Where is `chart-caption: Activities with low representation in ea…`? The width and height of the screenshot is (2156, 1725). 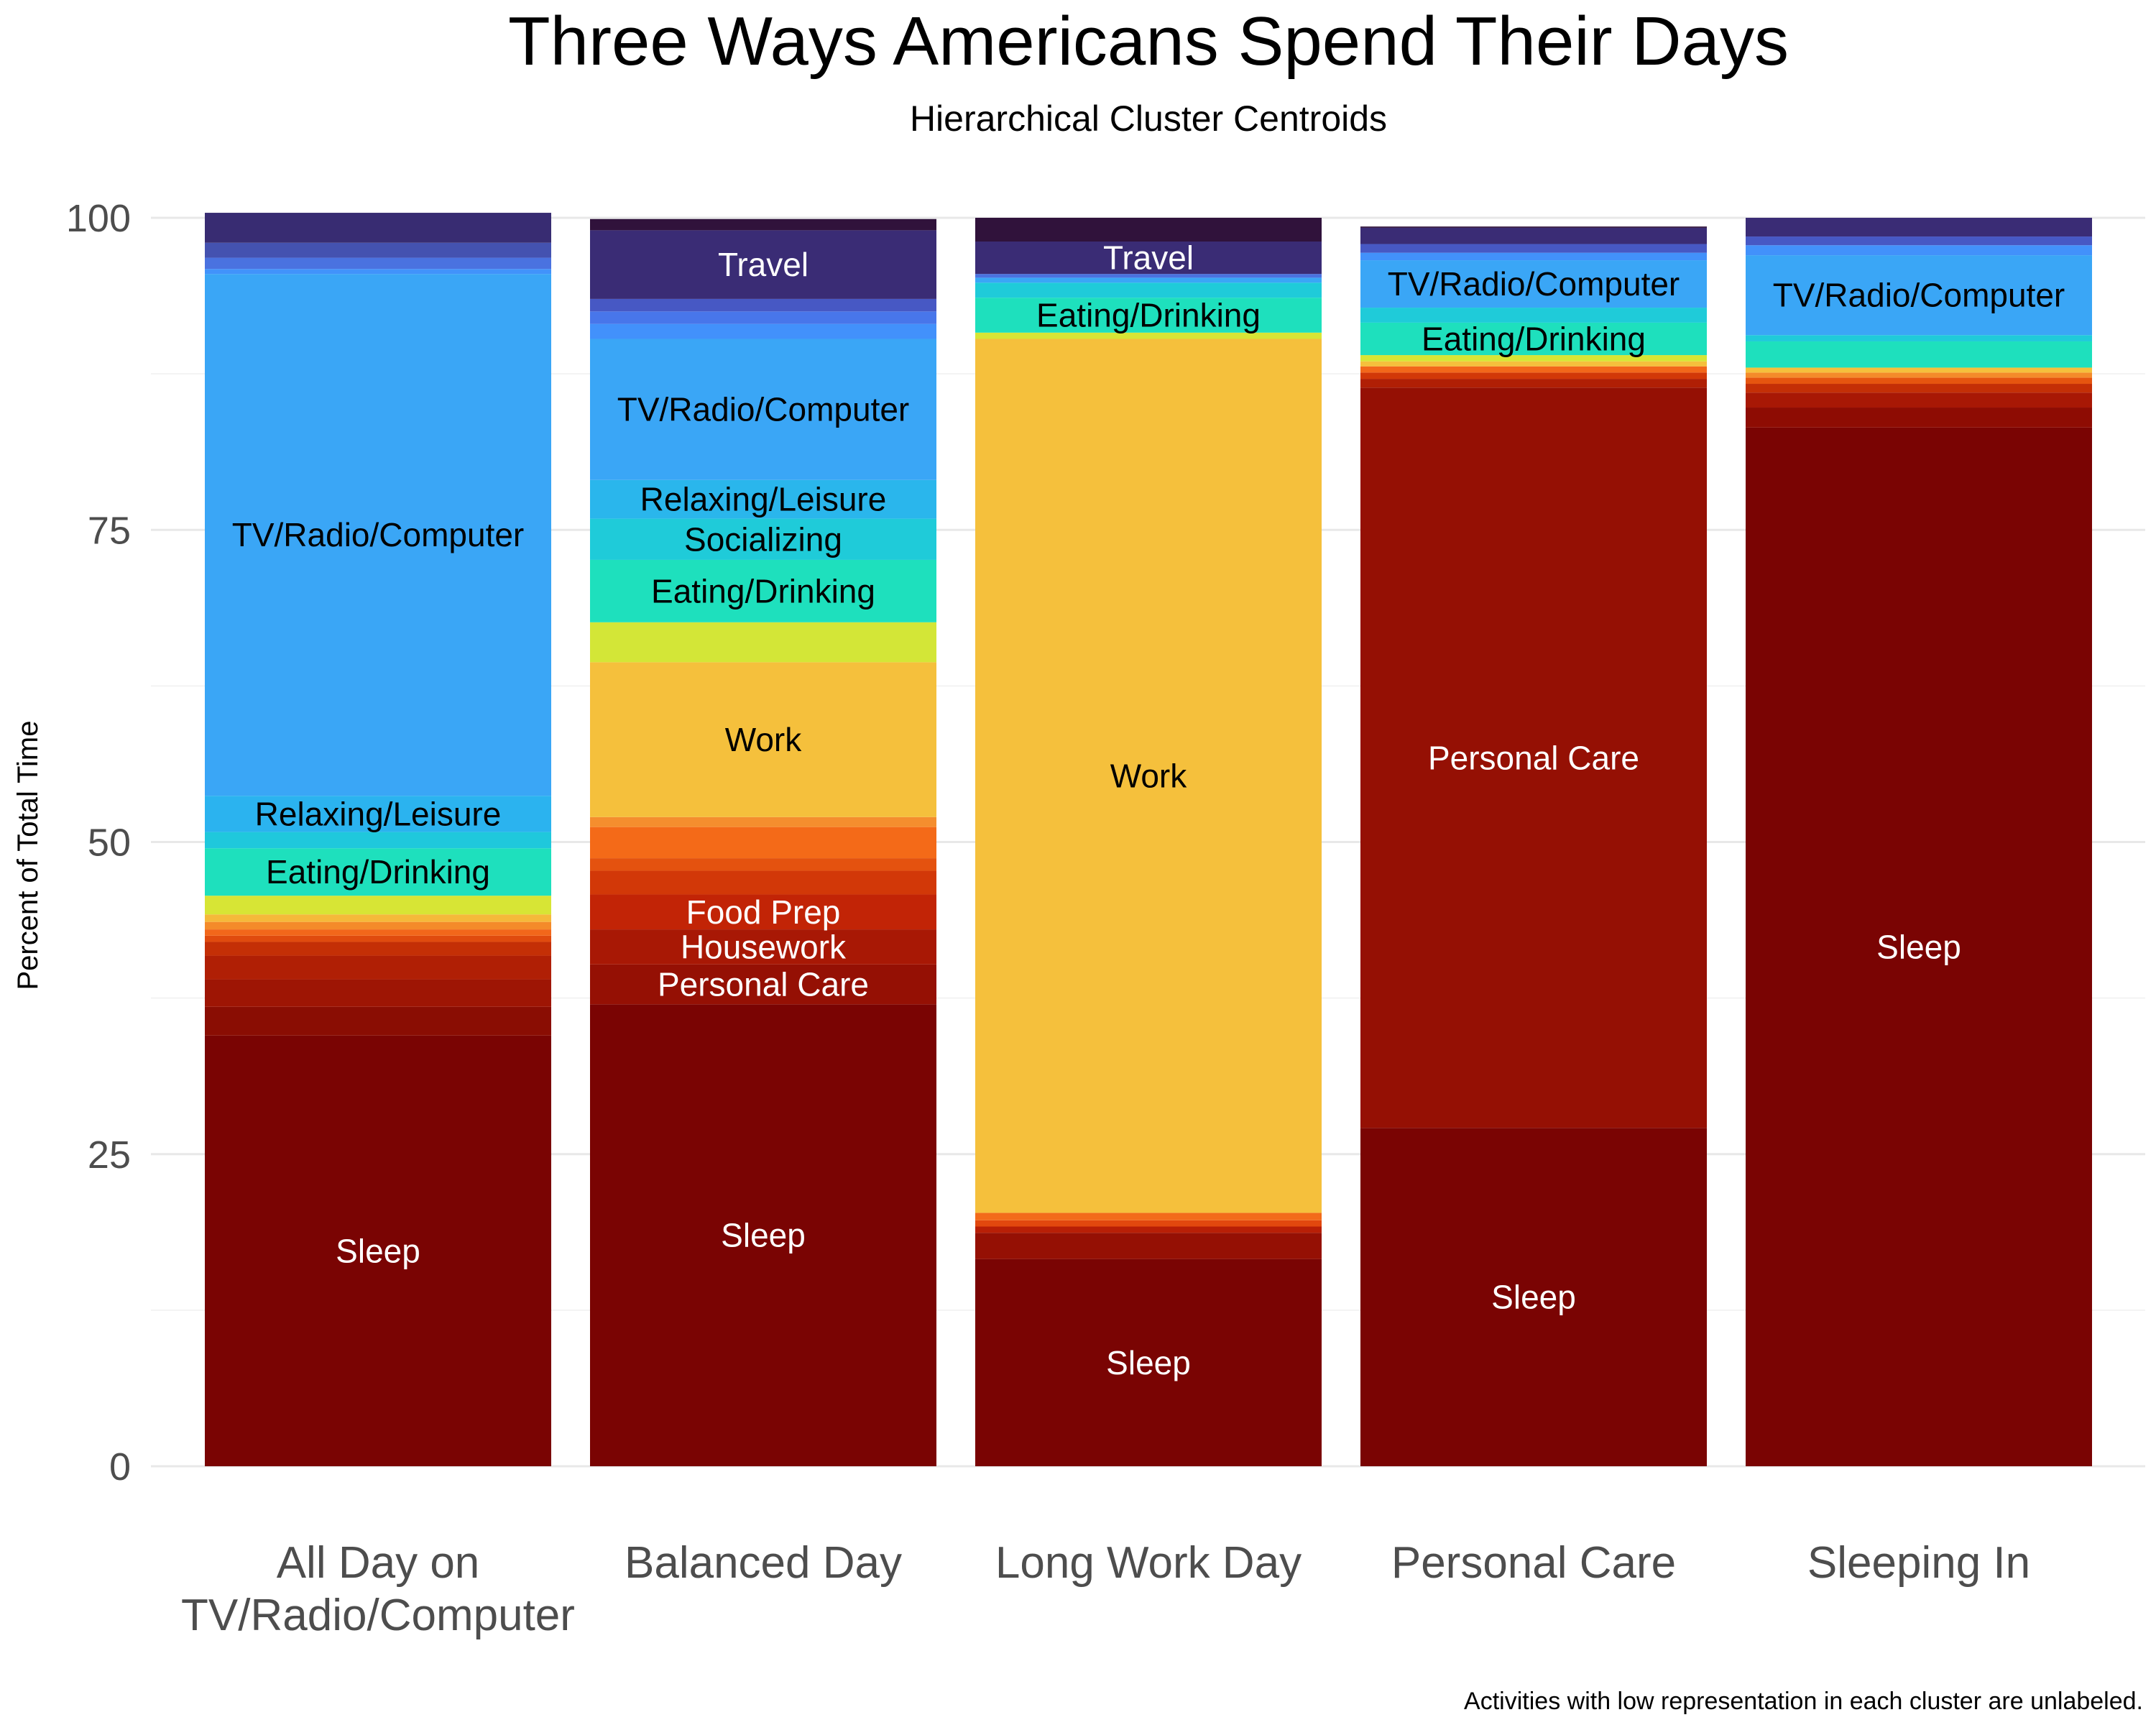 chart-caption: Activities with low representation in ea… is located at coordinates (1804, 1701).